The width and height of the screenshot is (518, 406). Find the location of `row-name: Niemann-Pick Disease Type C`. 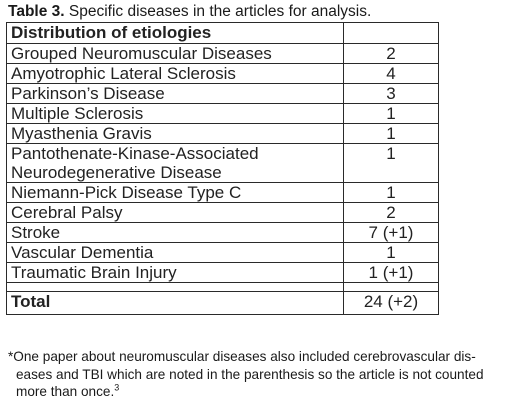

row-name: Niemann-Pick Disease Type C is located at coordinates (175, 192).